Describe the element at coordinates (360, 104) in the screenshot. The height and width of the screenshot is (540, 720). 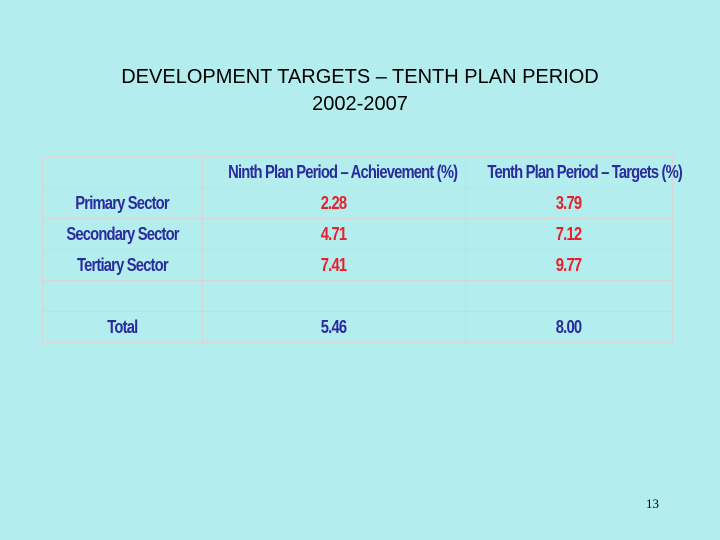
I see `title-line-2: 2002-2007` at that location.